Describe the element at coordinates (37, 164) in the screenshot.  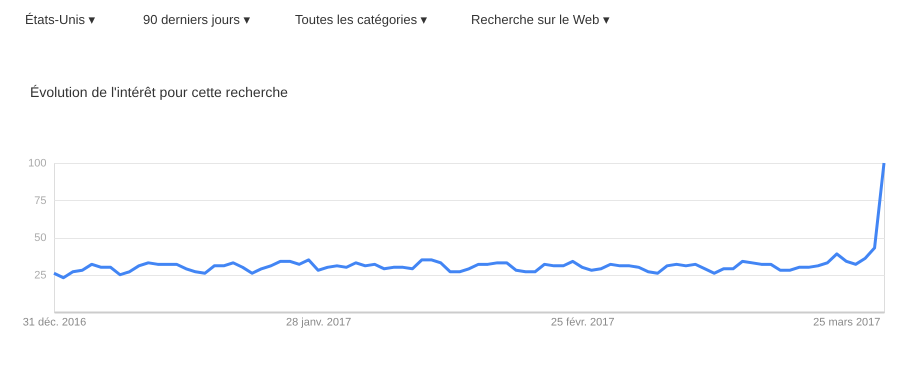
I see `y-tick-label: 100` at that location.